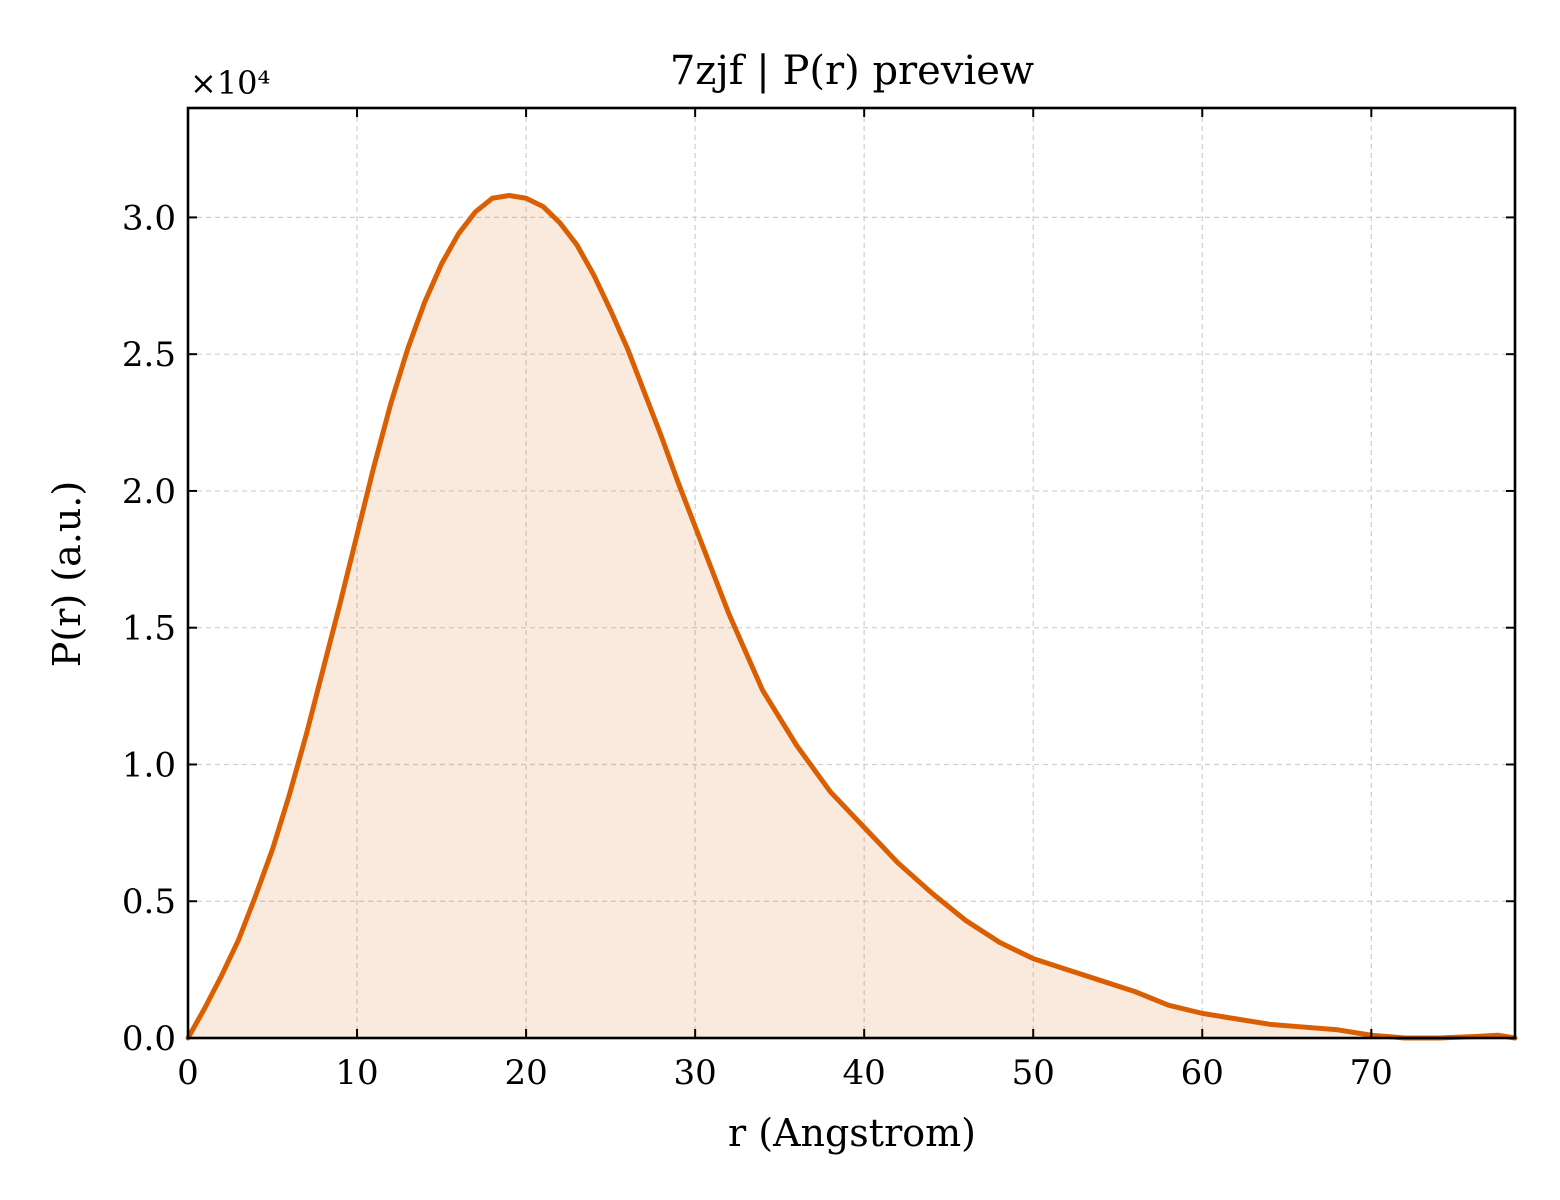  Describe the element at coordinates (1033, 1073) in the screenshot. I see `x-tick-label: 50` at that location.